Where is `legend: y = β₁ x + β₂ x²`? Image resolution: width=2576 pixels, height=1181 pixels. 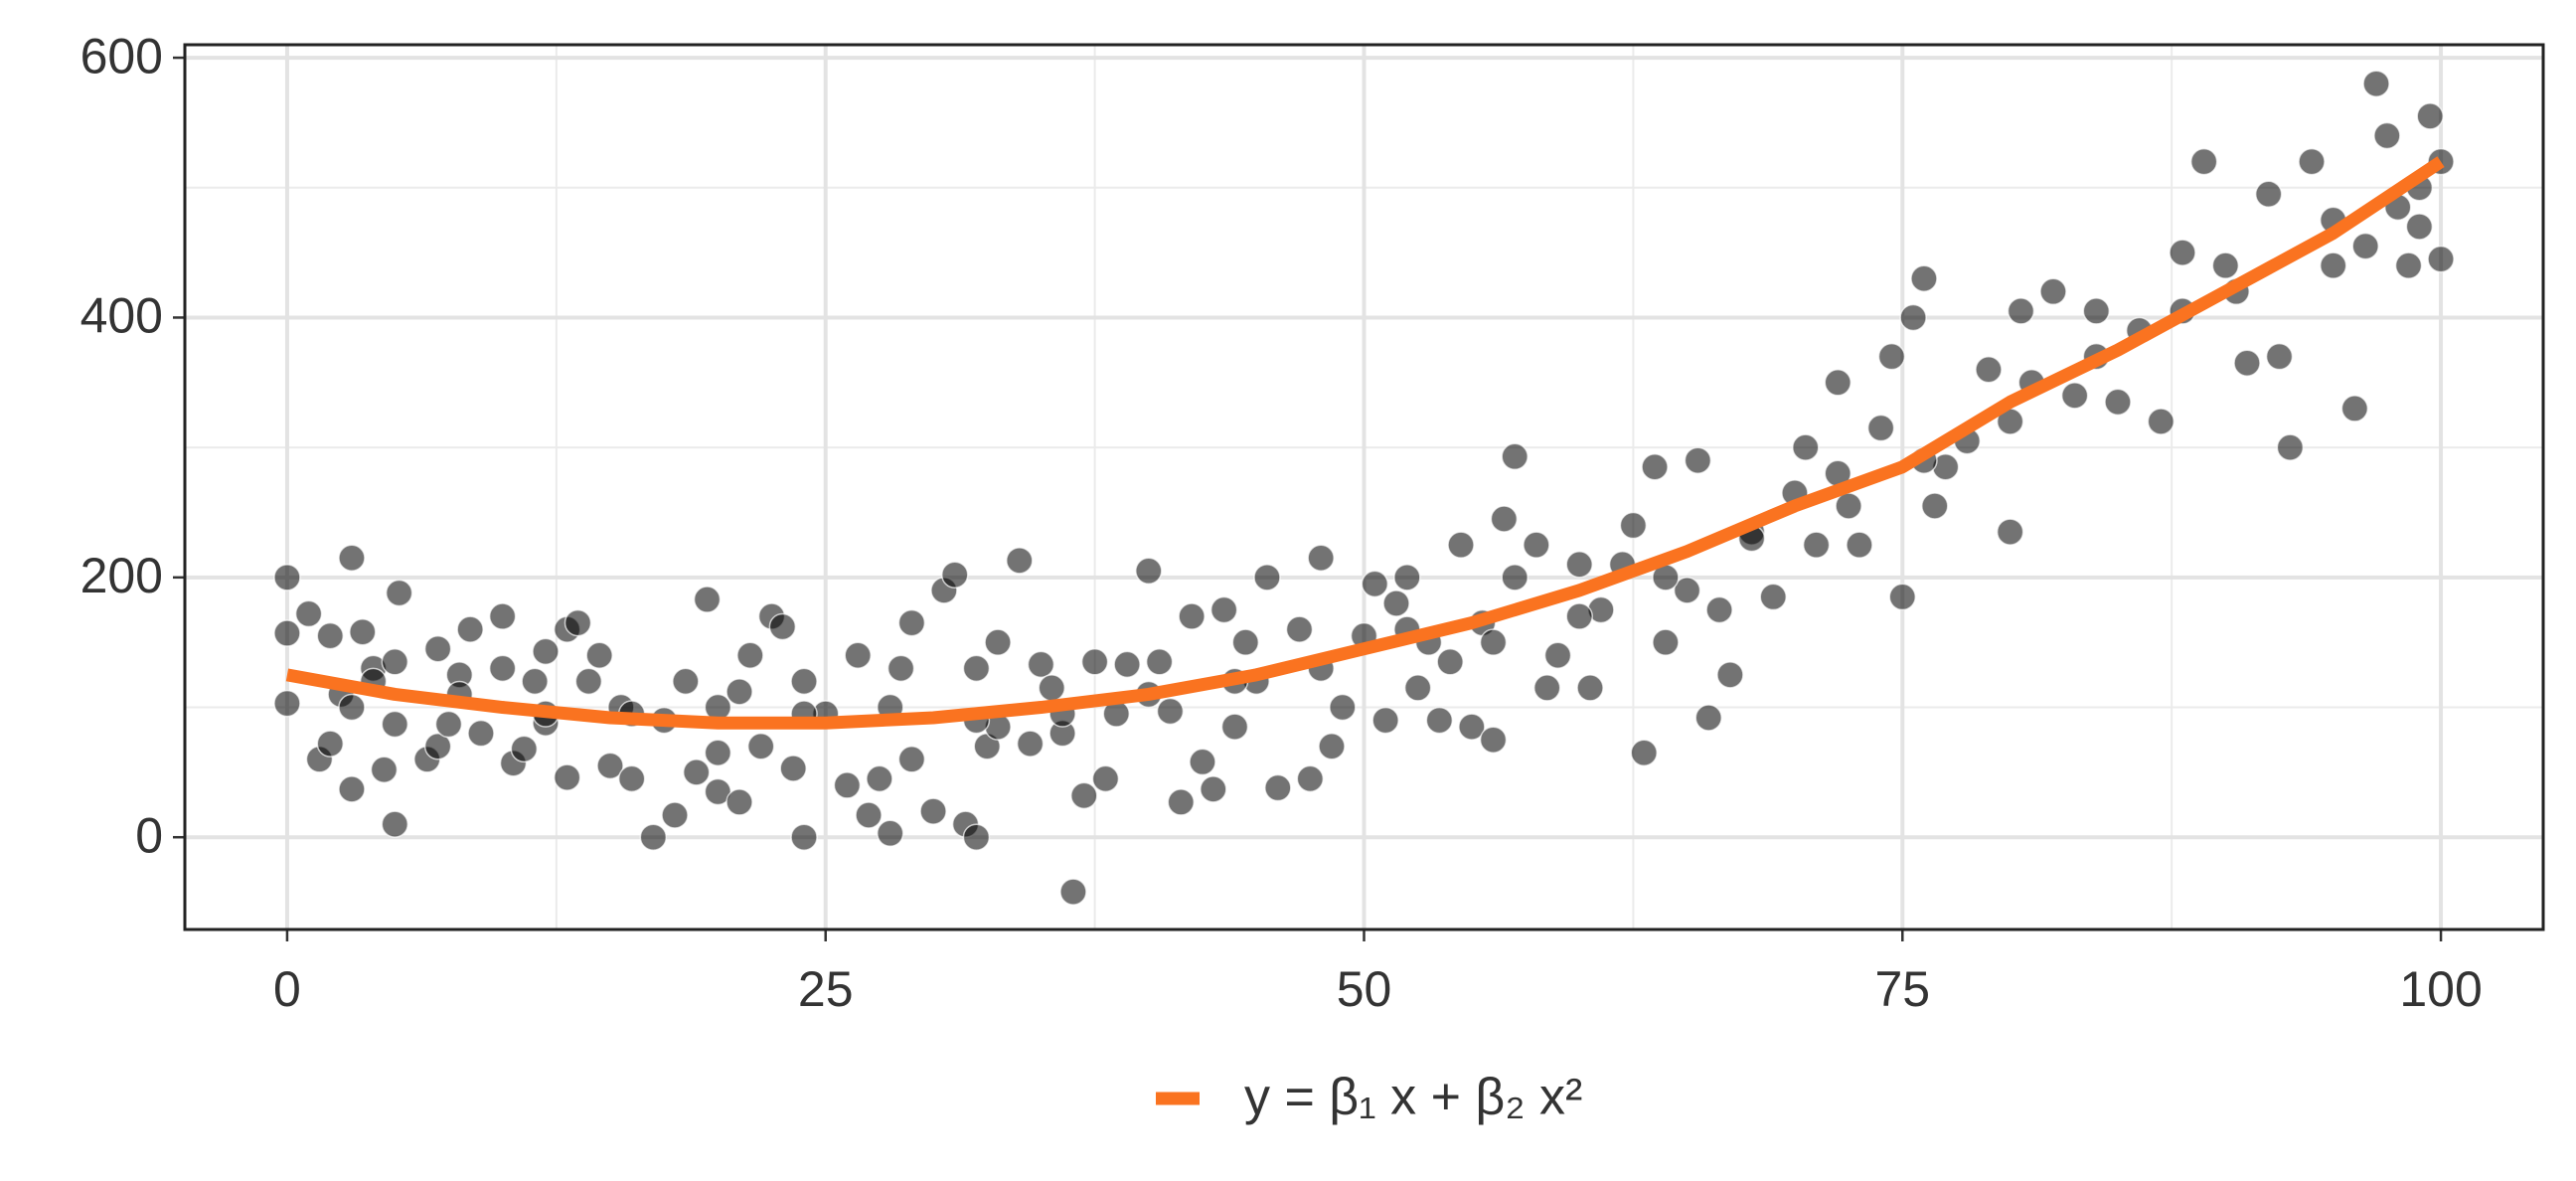
legend: y = β₁ x + β₂ x² is located at coordinates (1369, 1098).